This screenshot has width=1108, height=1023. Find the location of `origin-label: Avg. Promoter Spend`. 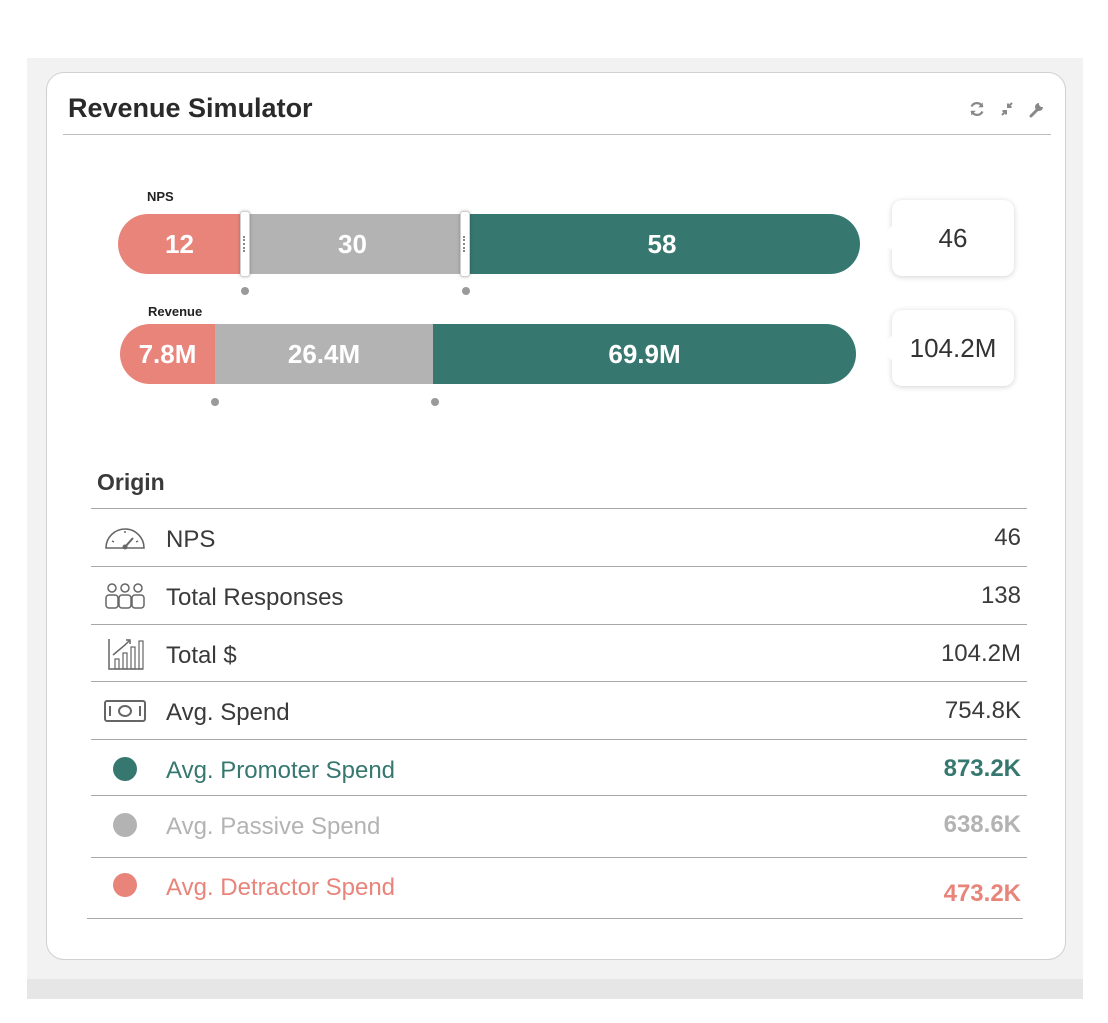

origin-label: Avg. Promoter Spend is located at coordinates (281, 770).